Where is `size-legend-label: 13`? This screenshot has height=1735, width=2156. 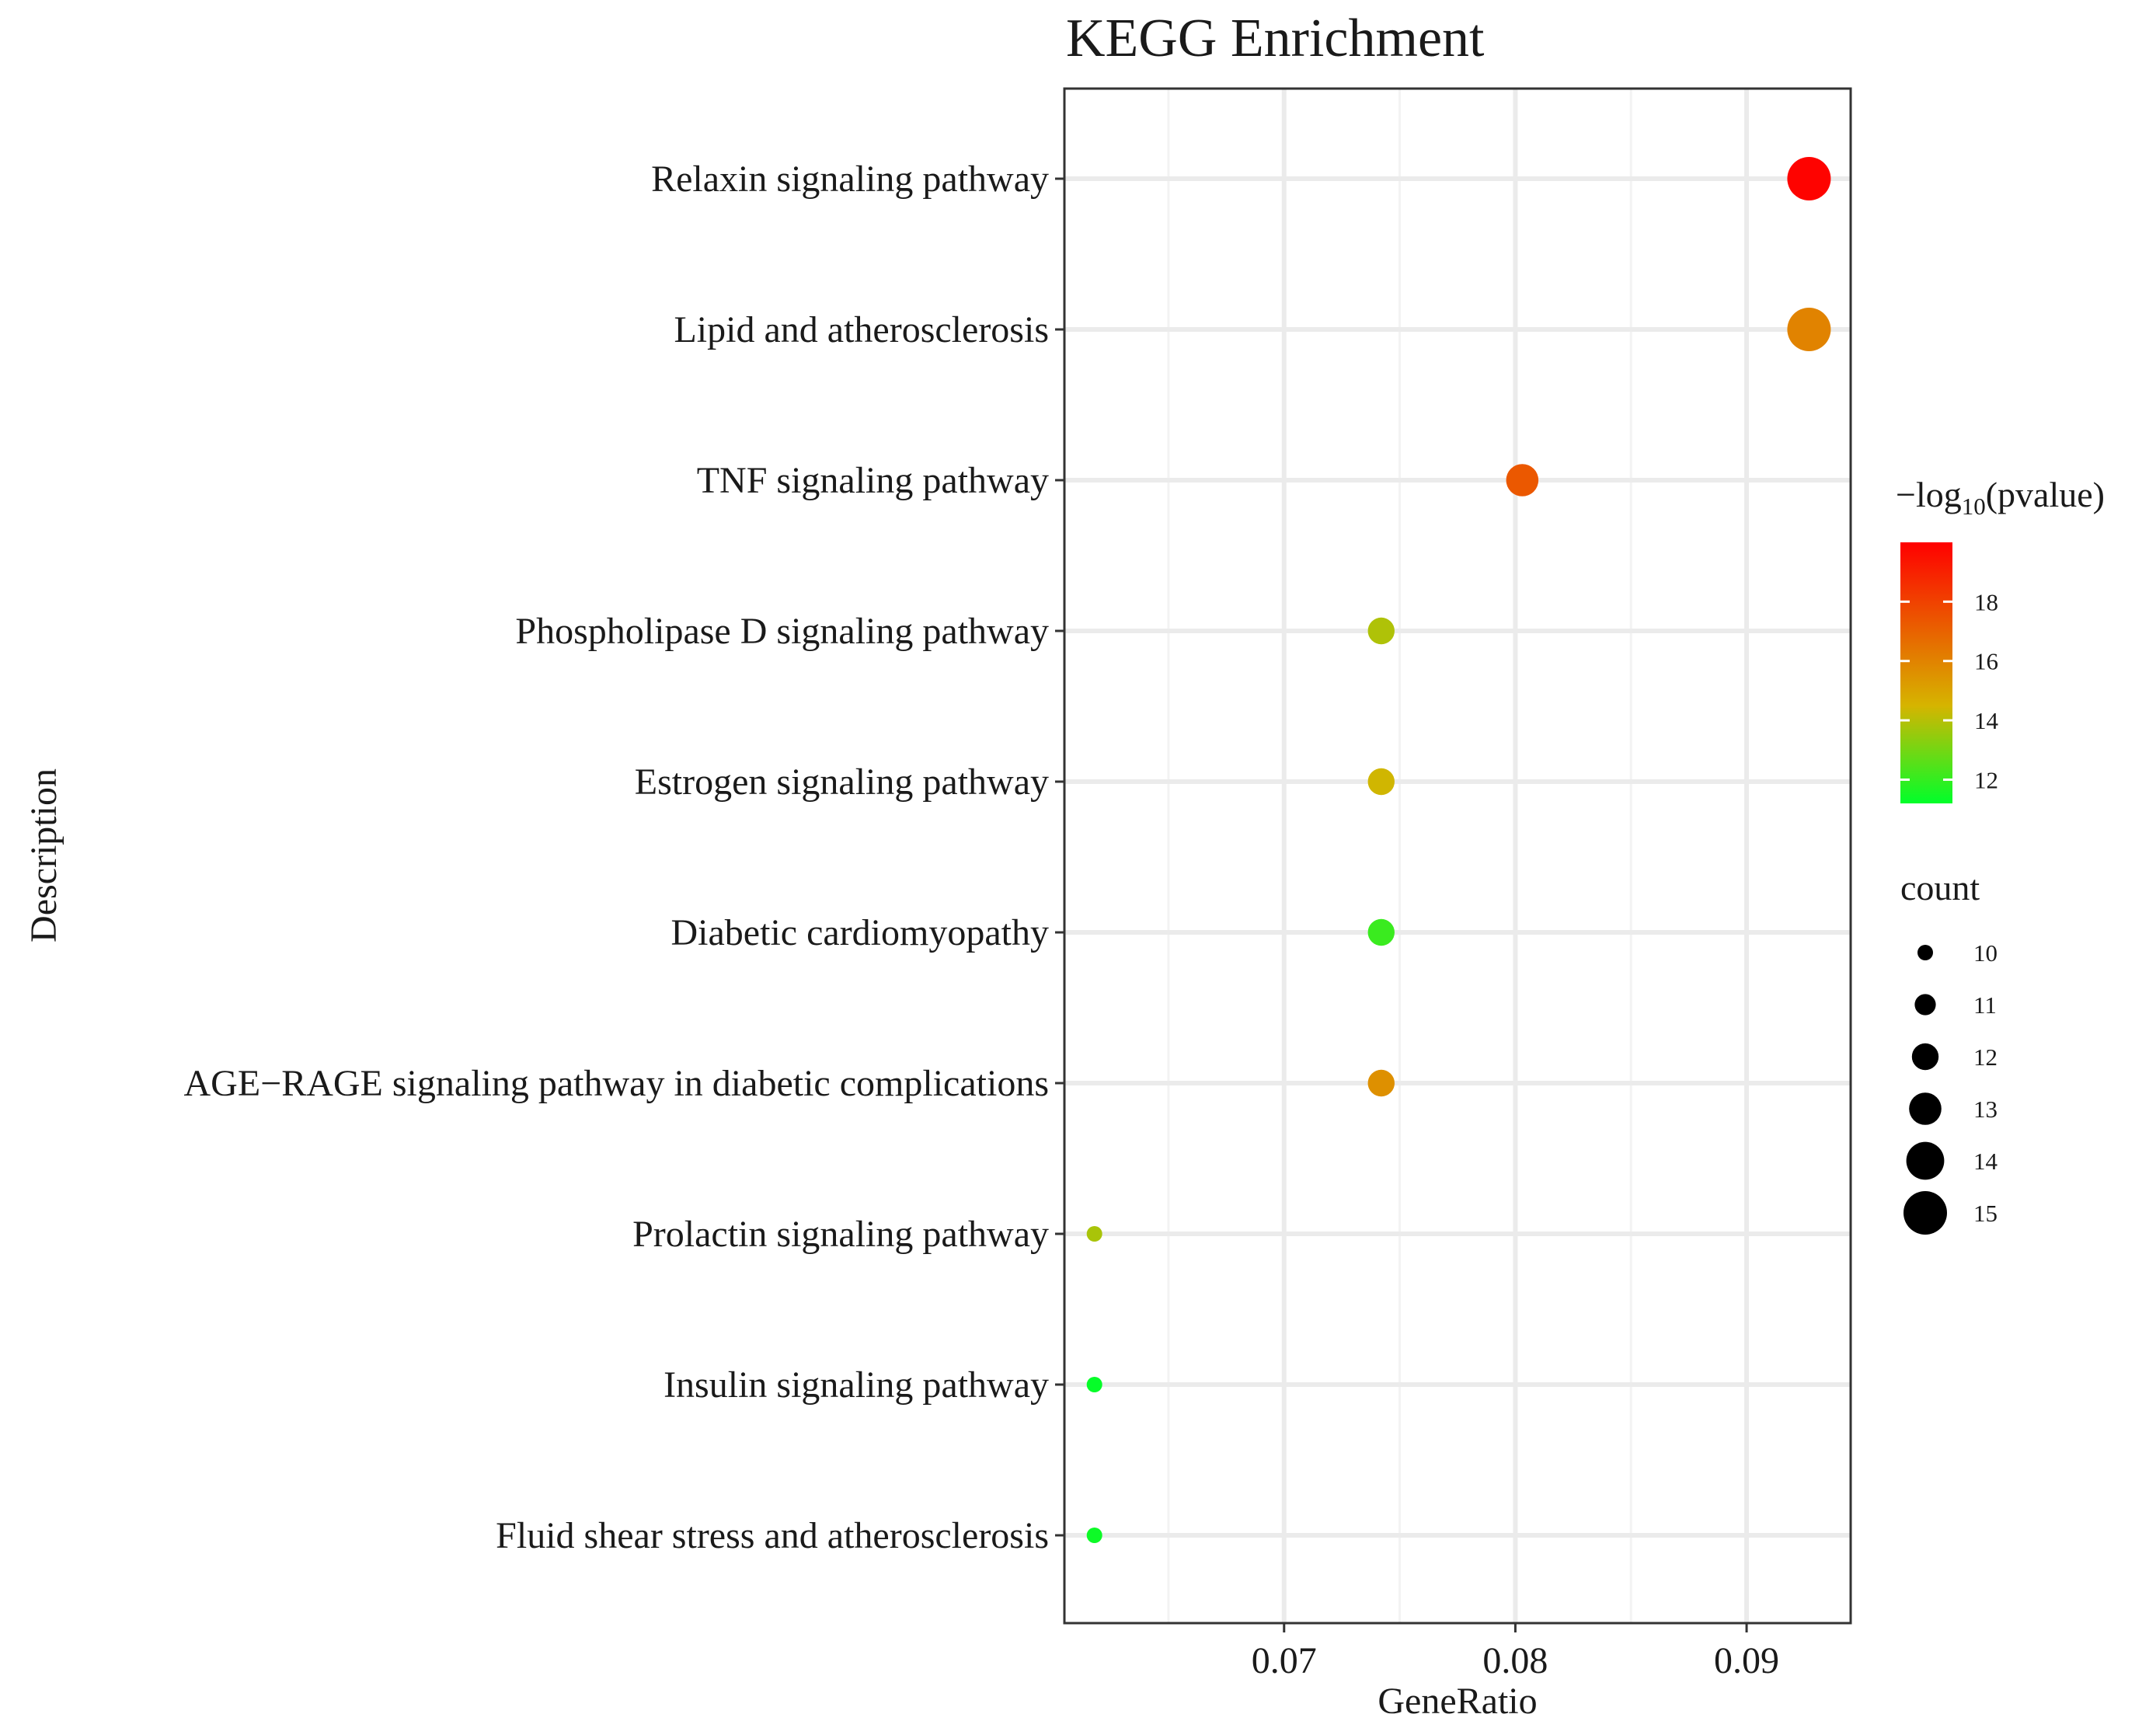
size-legend-label: 13 is located at coordinates (1985, 1109).